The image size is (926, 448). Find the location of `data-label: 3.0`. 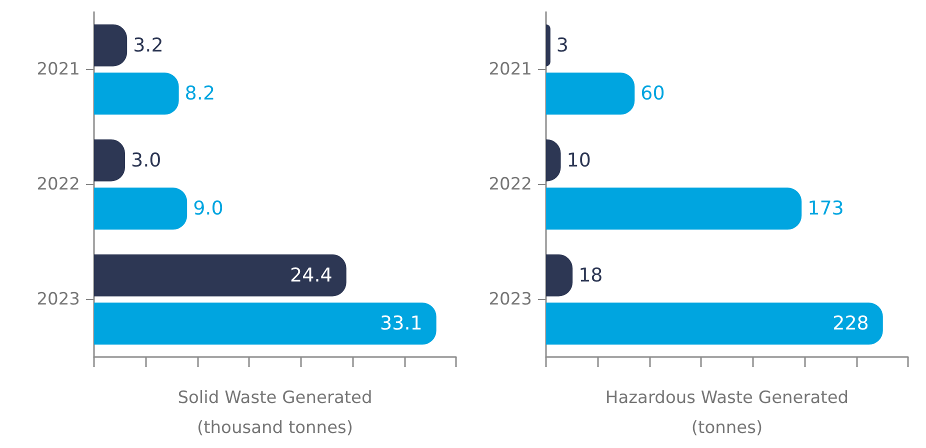

data-label: 3.0 is located at coordinates (146, 160).